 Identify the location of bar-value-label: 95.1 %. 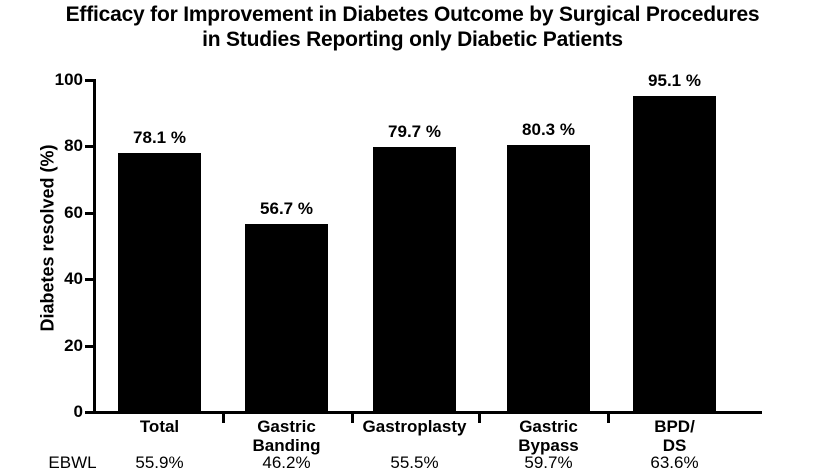
(674, 80).